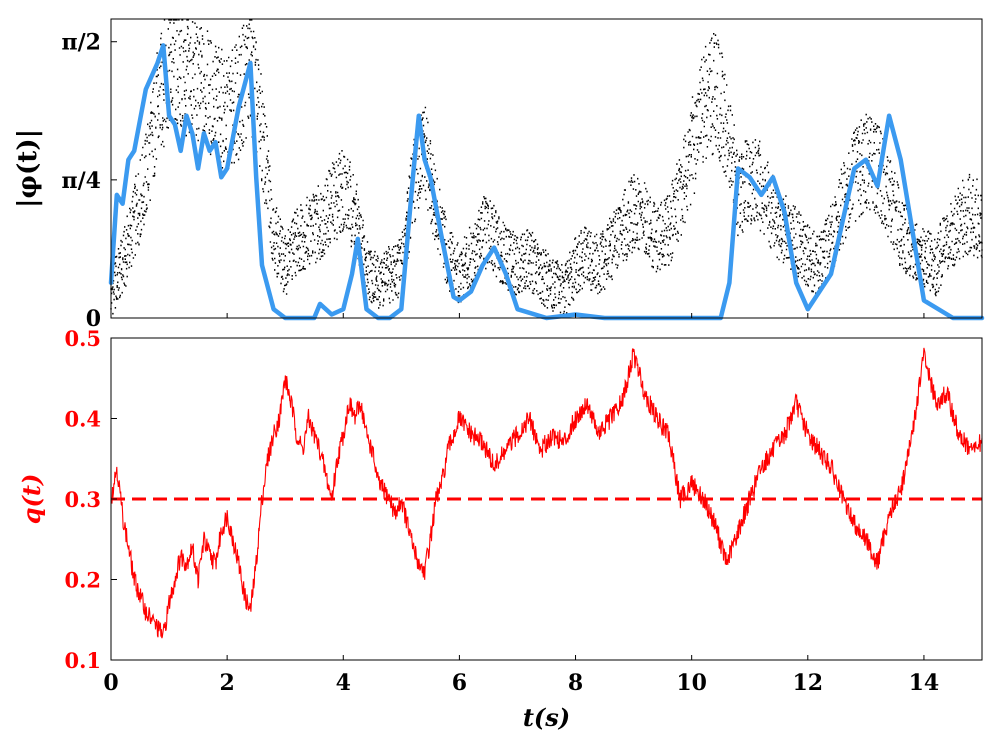  What do you see at coordinates (691, 683) in the screenshot?
I see `q-x-tick-label: 10` at bounding box center [691, 683].